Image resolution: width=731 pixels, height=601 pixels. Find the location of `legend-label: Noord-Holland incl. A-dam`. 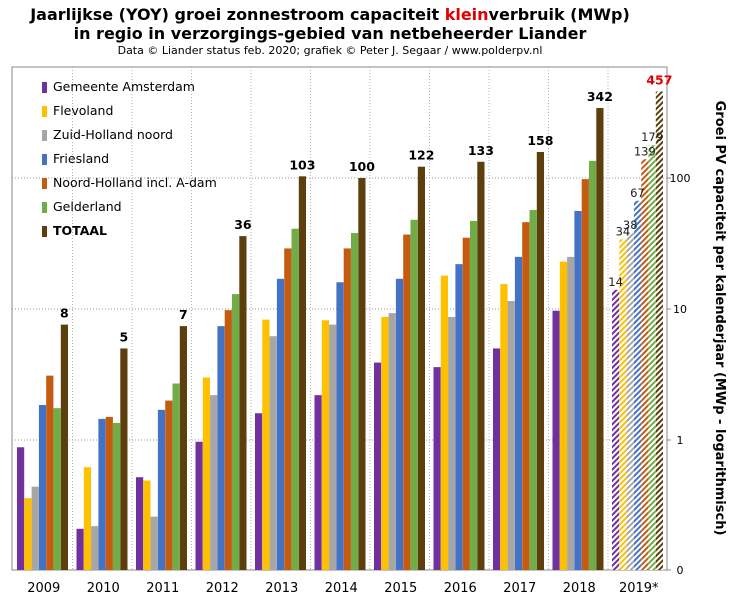

legend-label: Noord-Holland incl. A-dam is located at coordinates (135, 182).